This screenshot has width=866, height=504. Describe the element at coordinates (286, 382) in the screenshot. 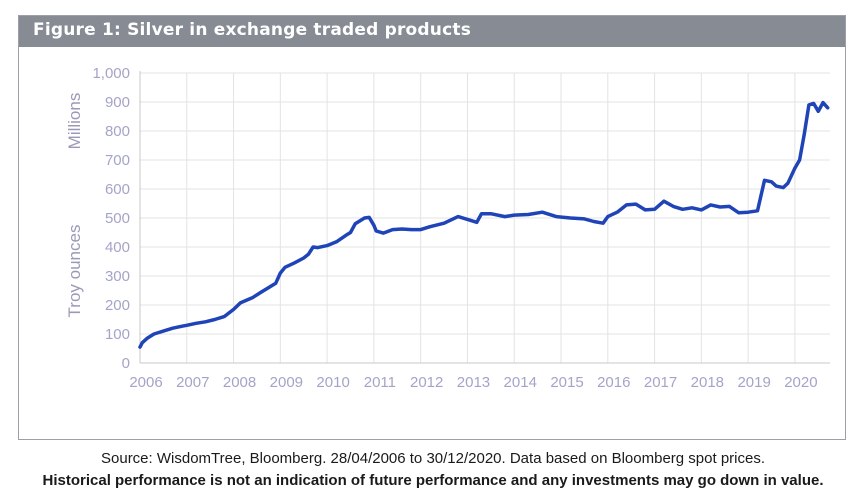

I see `x-tick-label: 2009` at that location.